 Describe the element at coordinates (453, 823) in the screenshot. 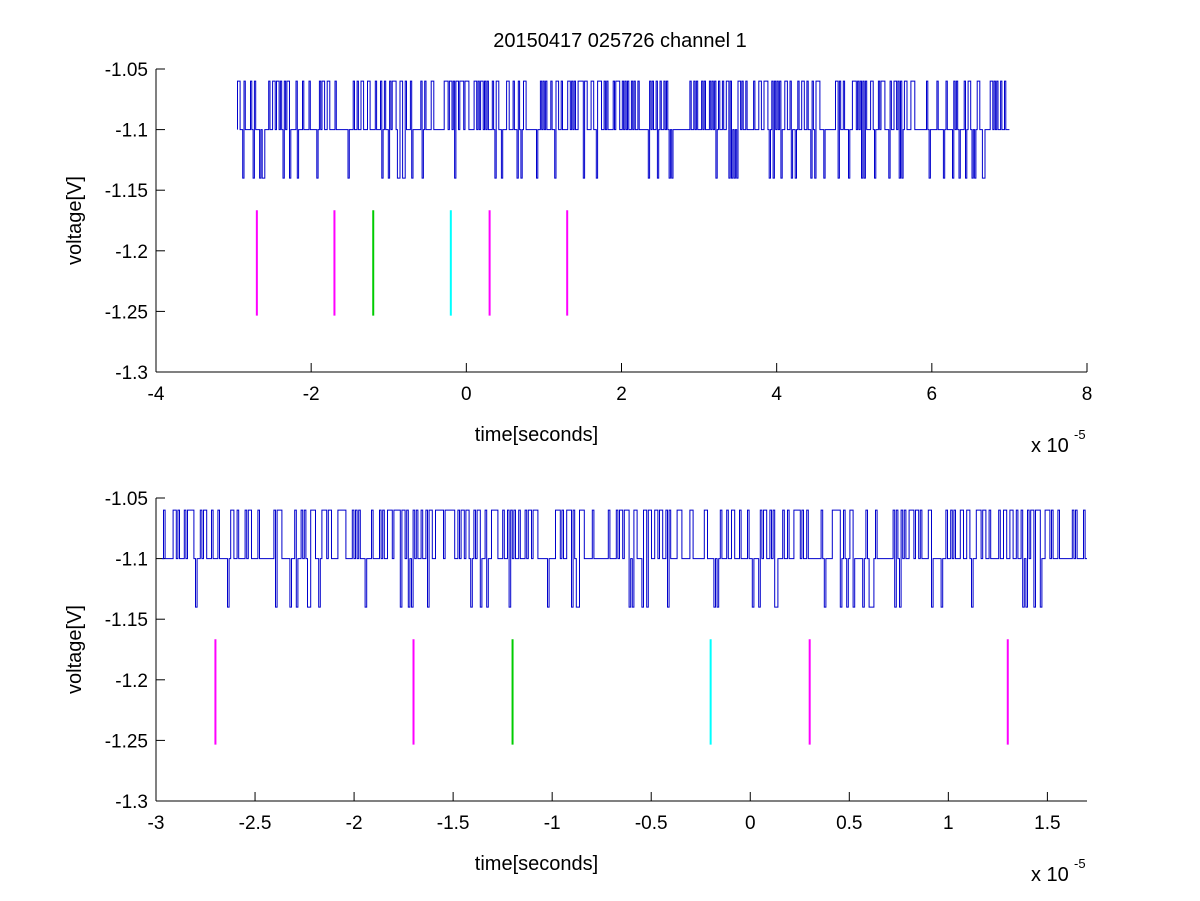

I see `x-tick-label: -1.5` at that location.